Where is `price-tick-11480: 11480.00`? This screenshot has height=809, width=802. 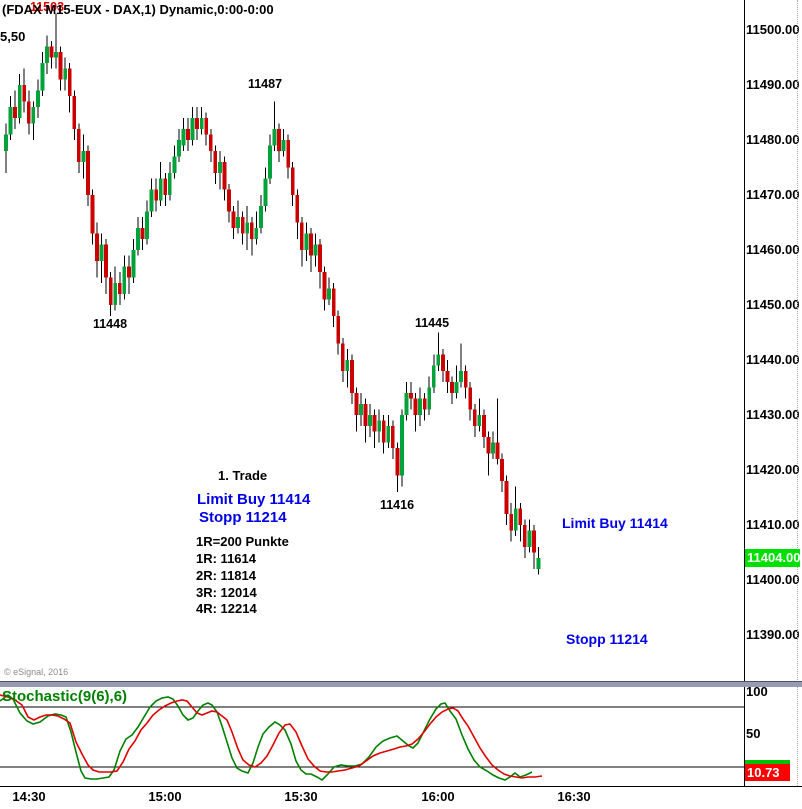
price-tick-11480: 11480.00 is located at coordinates (773, 139).